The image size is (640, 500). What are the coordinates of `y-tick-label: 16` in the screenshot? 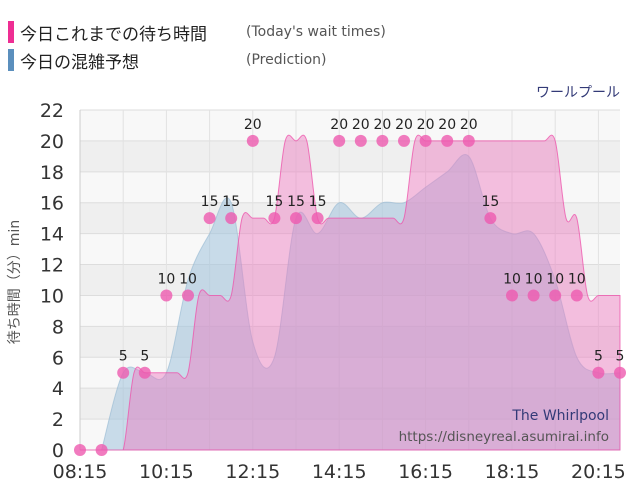 It's located at (52, 204).